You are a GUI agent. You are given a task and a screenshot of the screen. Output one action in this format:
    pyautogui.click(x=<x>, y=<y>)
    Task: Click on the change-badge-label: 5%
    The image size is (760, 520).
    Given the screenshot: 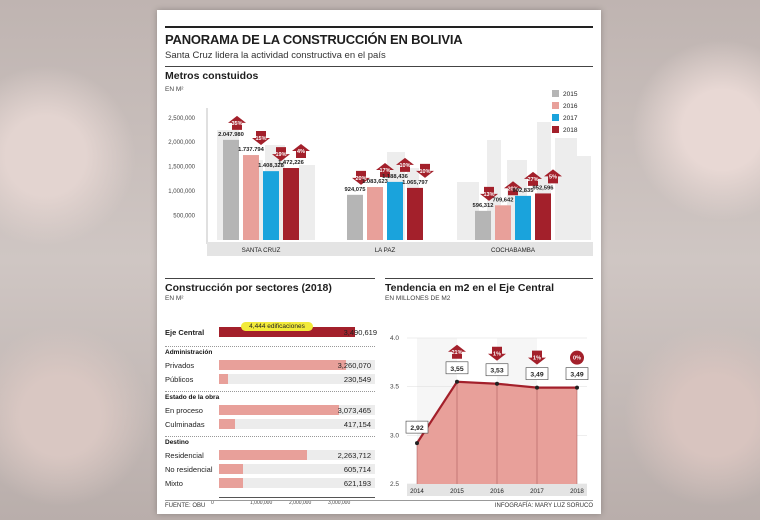 What is the action you would take?
    pyautogui.click(x=553, y=177)
    